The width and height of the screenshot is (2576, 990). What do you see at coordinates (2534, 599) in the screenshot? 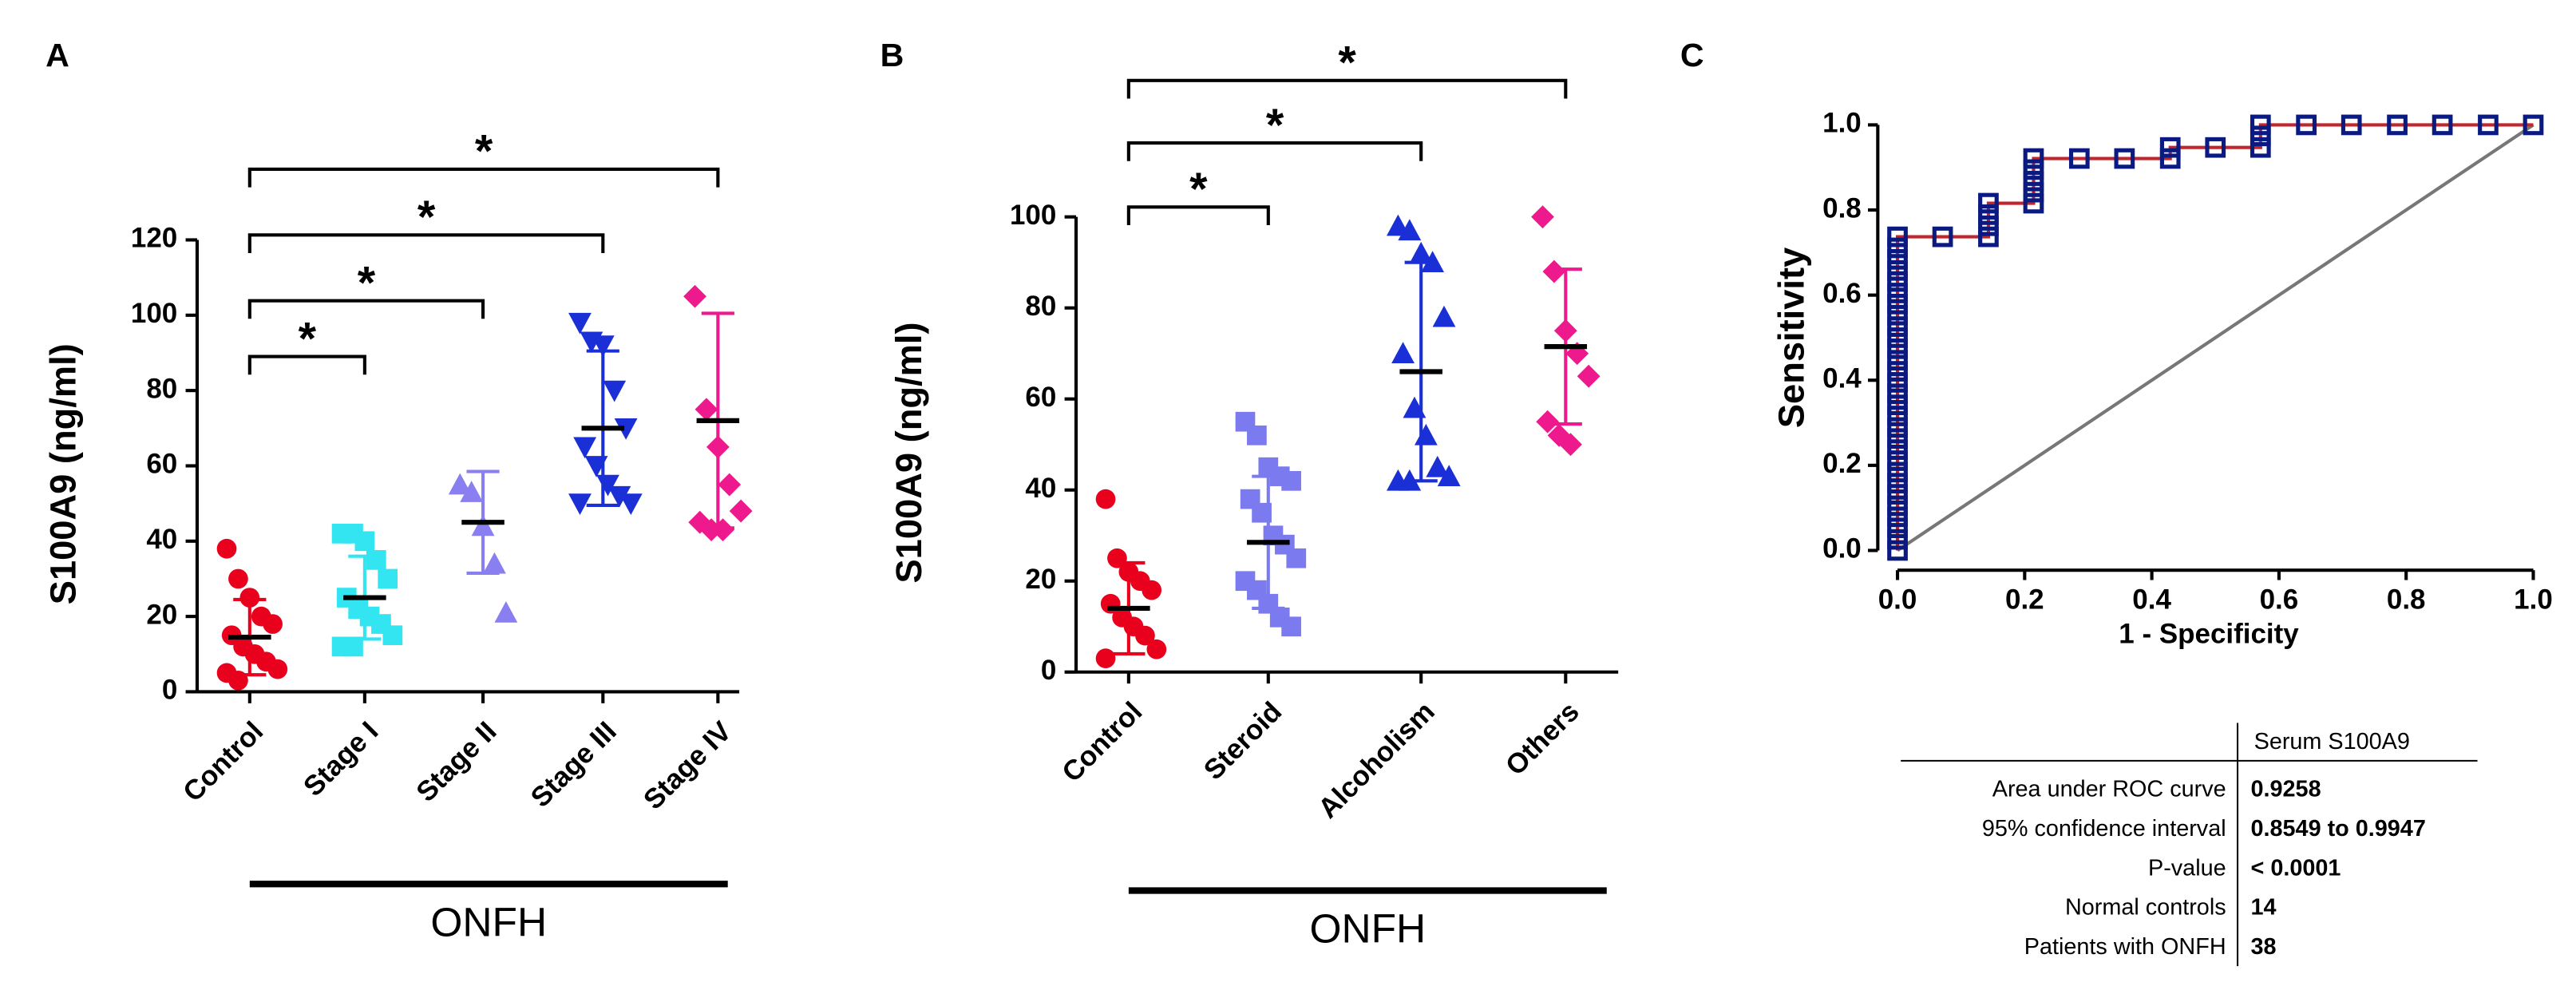
I see `x-tick-label: 1.0` at bounding box center [2534, 599].